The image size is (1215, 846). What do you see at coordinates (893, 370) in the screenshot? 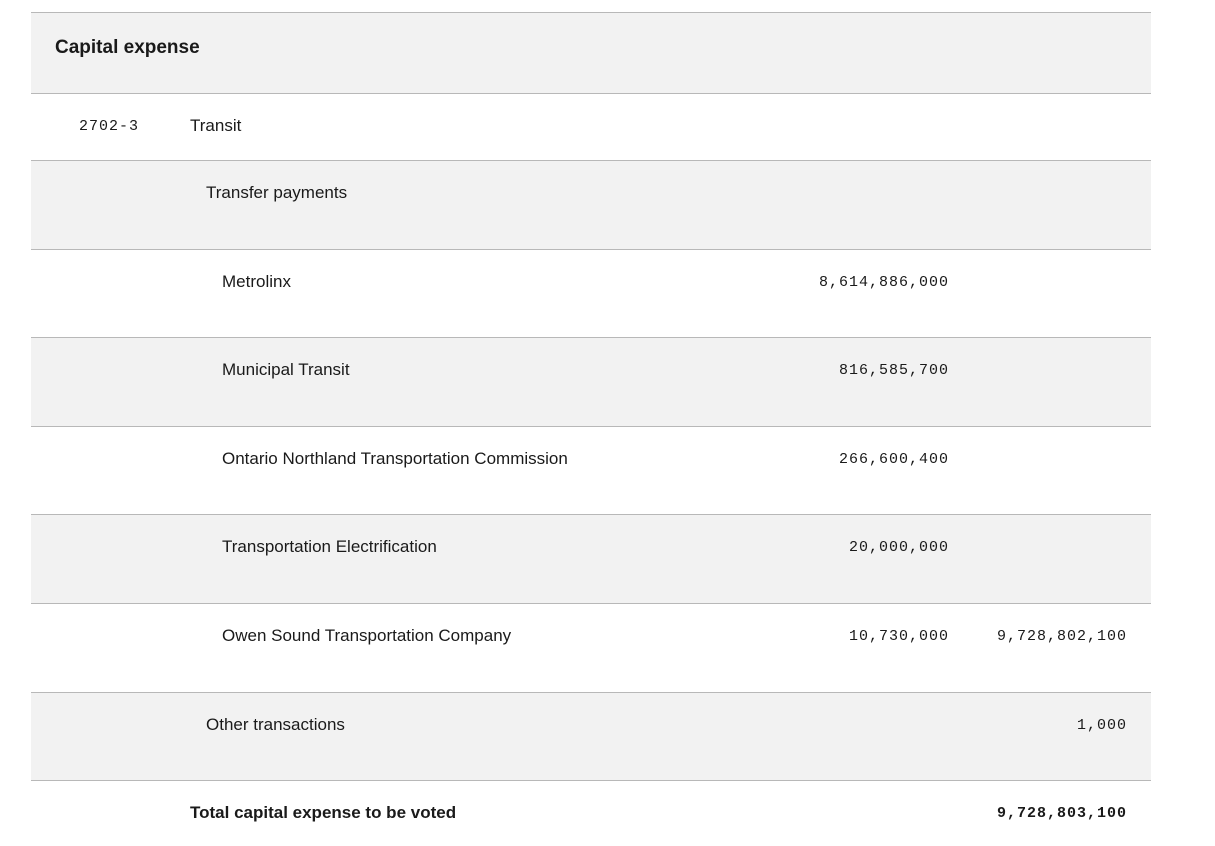
I see `item-amount: 816,585,700` at bounding box center [893, 370].